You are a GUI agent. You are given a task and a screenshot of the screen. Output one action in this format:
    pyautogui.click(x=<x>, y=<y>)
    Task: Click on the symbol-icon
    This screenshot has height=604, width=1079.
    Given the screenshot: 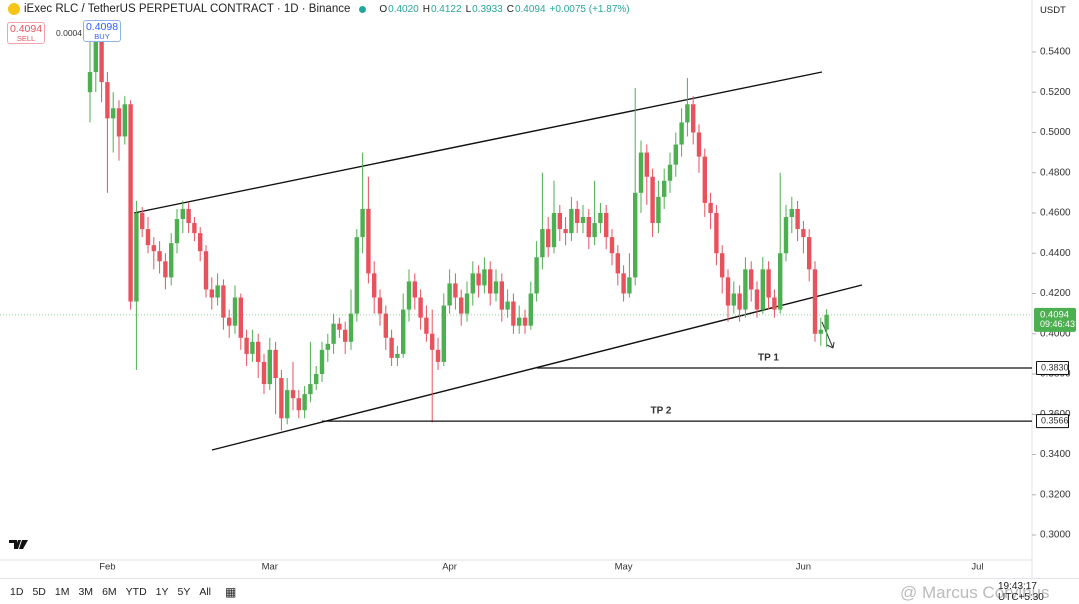 What is the action you would take?
    pyautogui.click(x=14, y=9)
    